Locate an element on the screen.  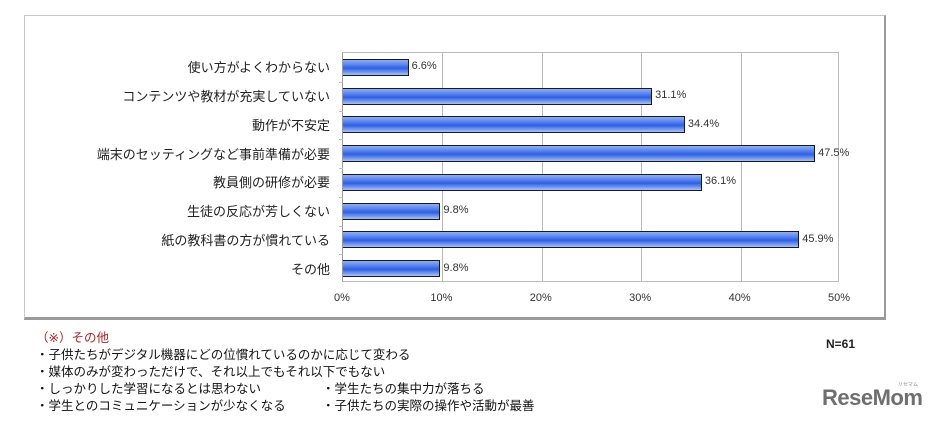
category-label: 教員側の研修が必要 is located at coordinates (271, 184).